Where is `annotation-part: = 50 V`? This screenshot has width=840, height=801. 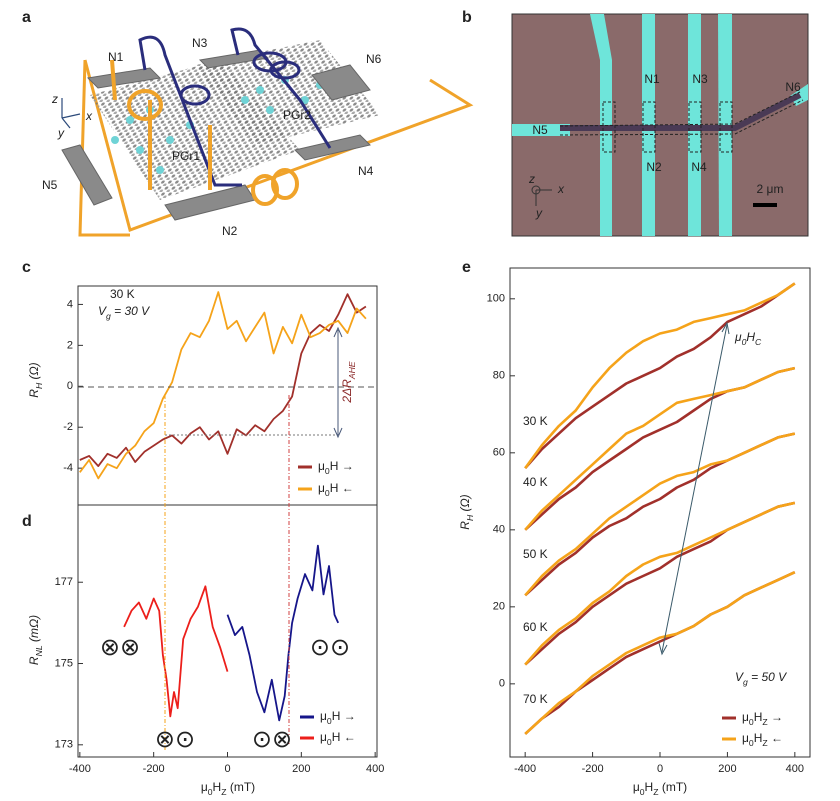
annotation-part: = 50 V is located at coordinates (767, 677).